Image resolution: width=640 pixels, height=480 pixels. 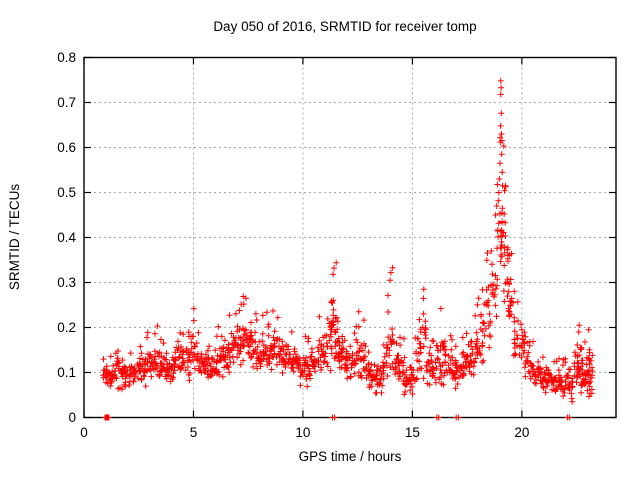 What do you see at coordinates (14, 237) in the screenshot?
I see `y-axis-label: SRMTID / TECUs` at bounding box center [14, 237].